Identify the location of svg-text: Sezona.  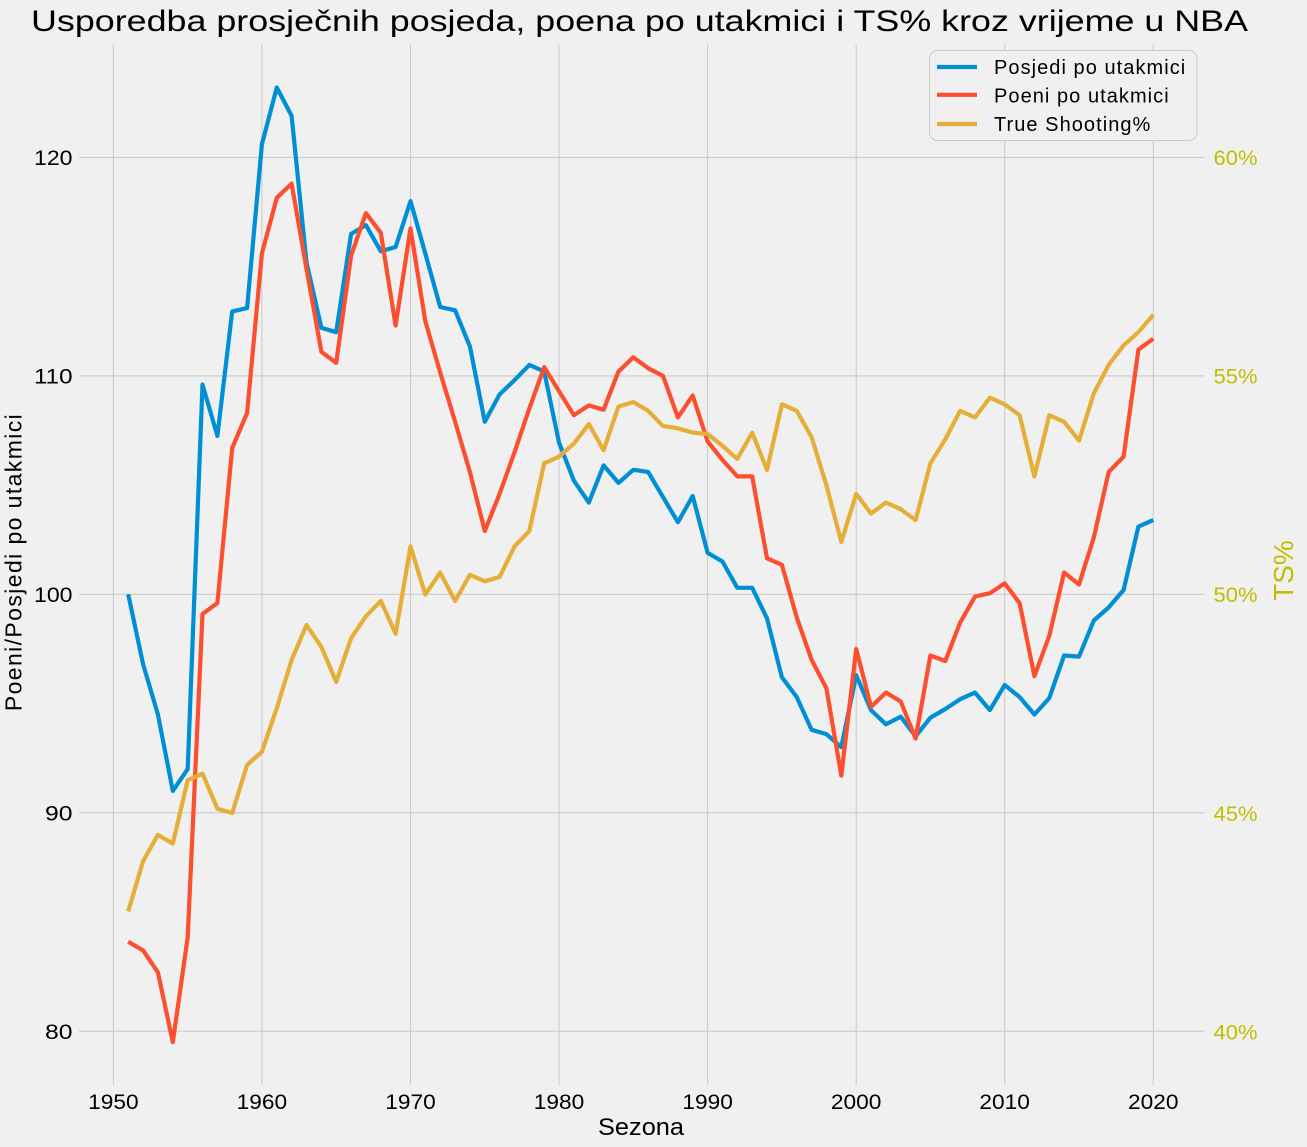
(641, 1127).